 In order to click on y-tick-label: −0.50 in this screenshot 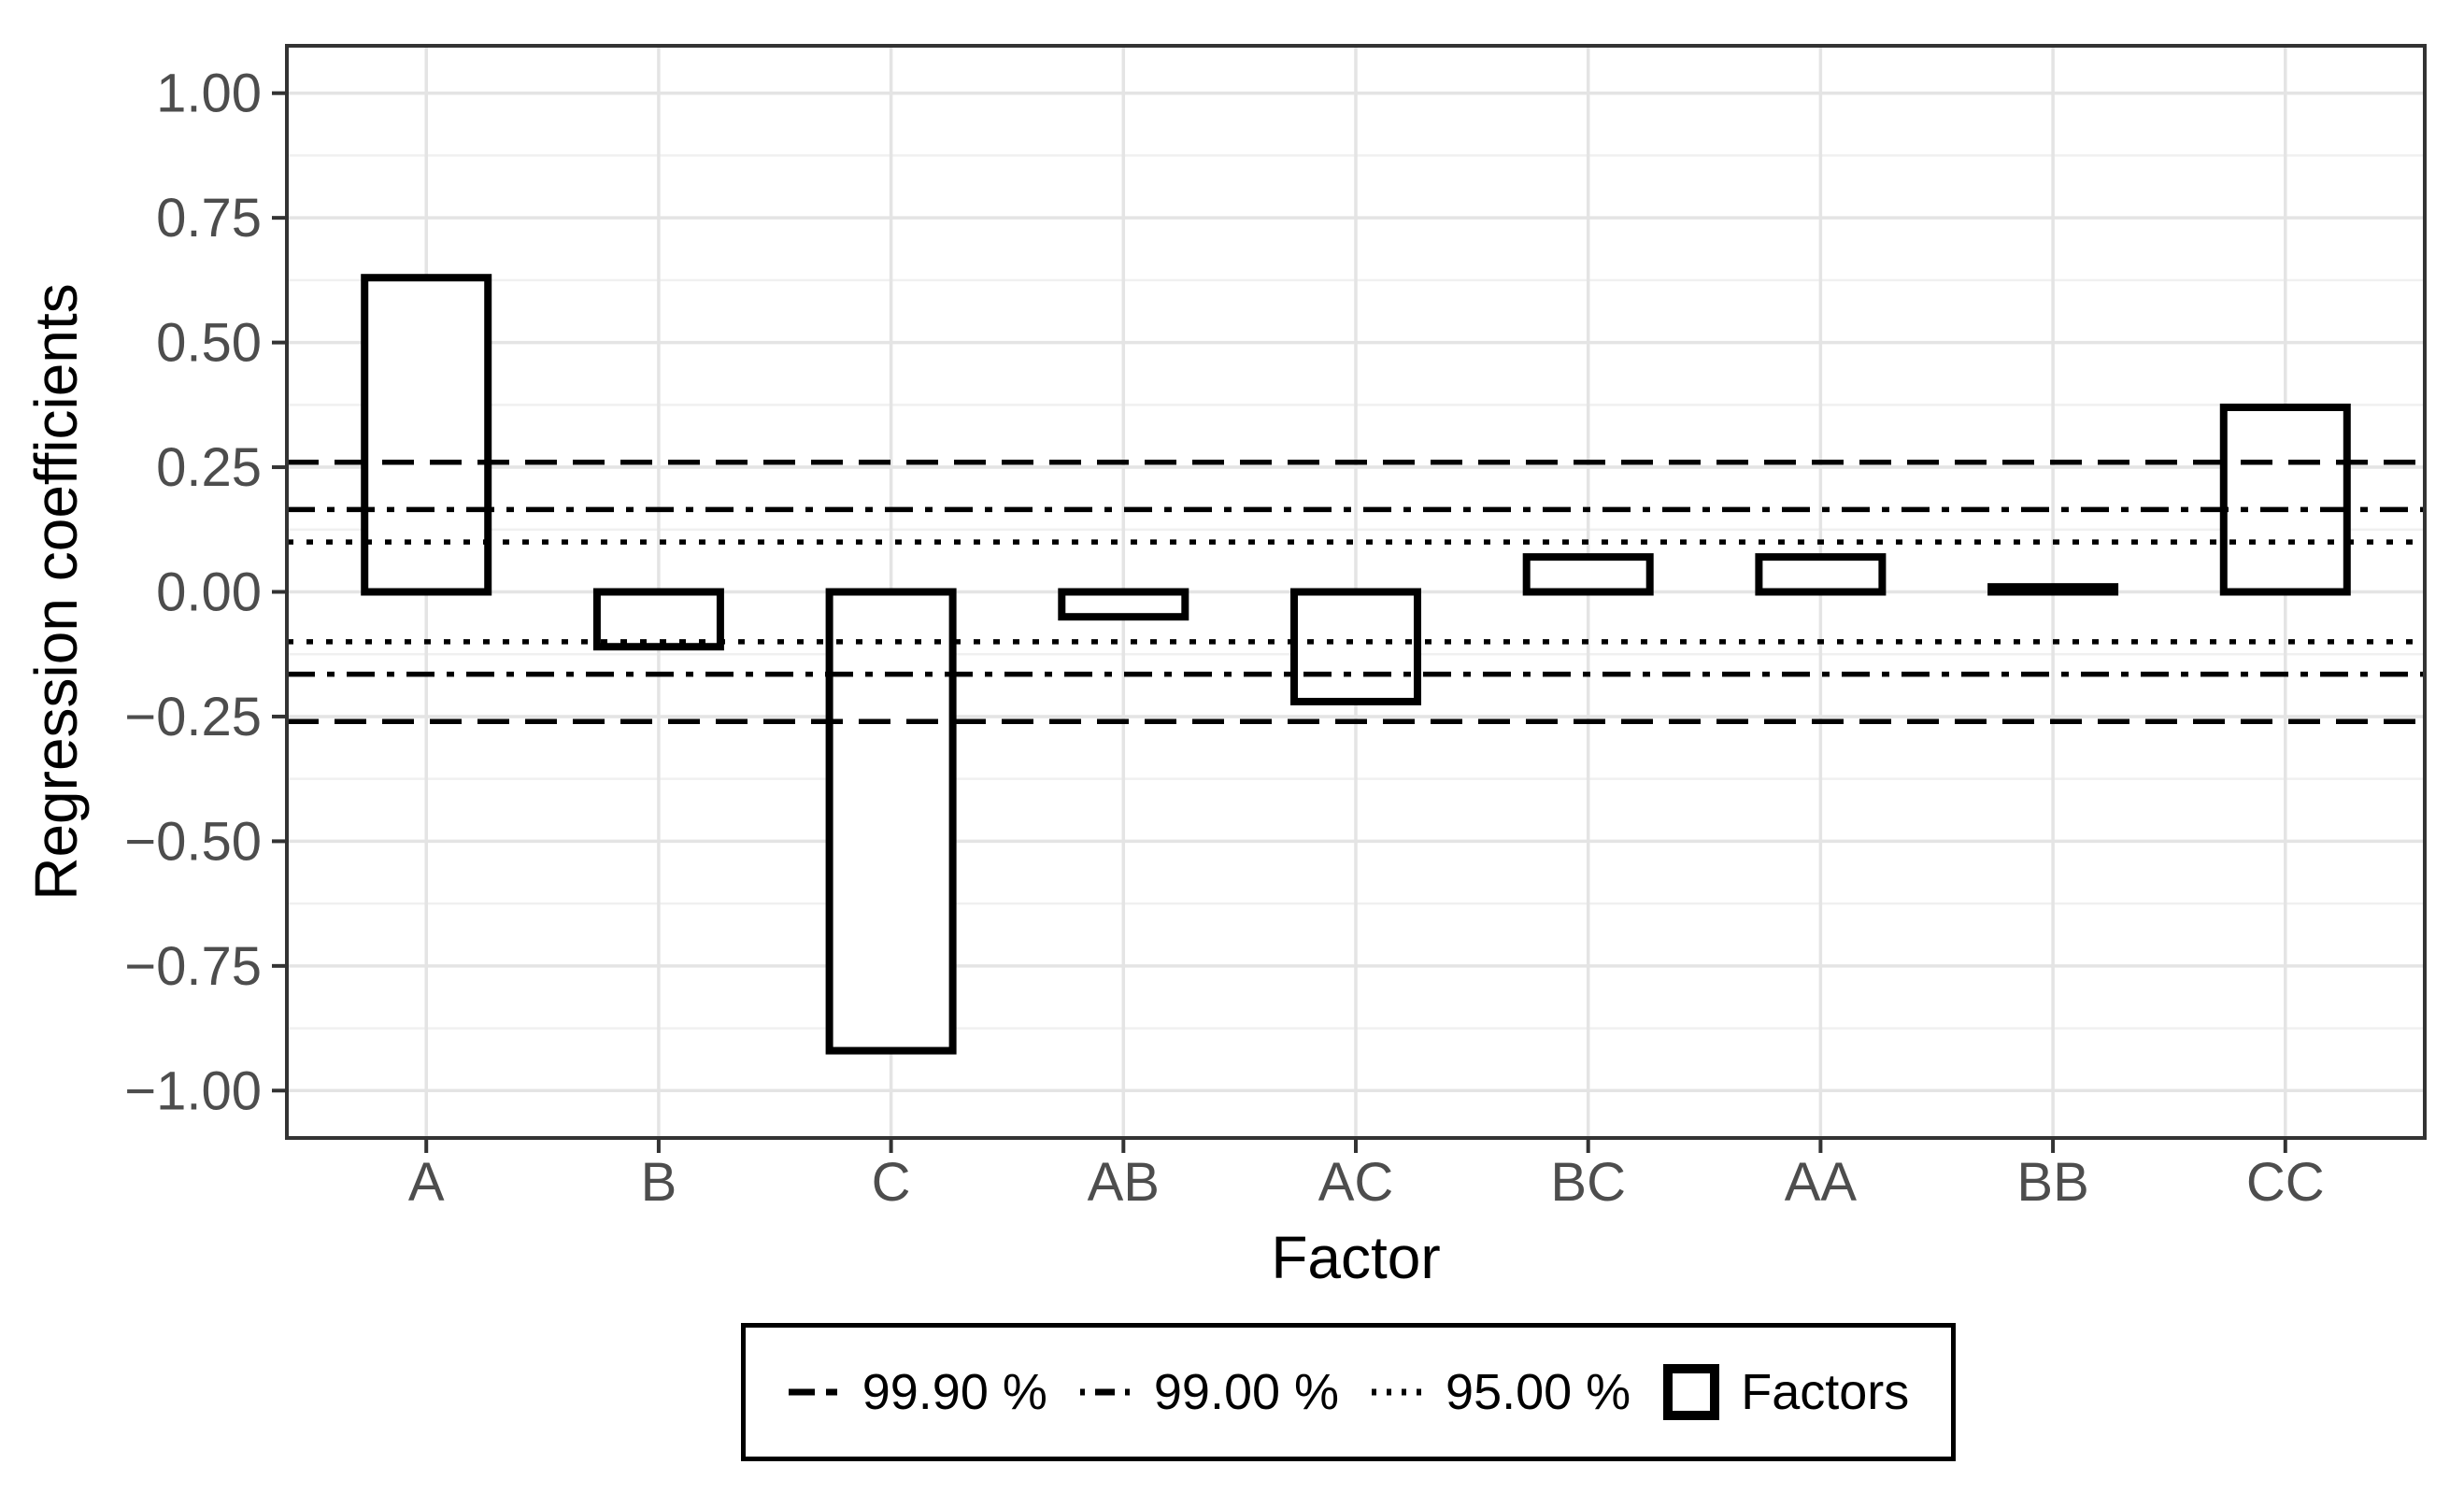, I will do `click(193, 841)`.